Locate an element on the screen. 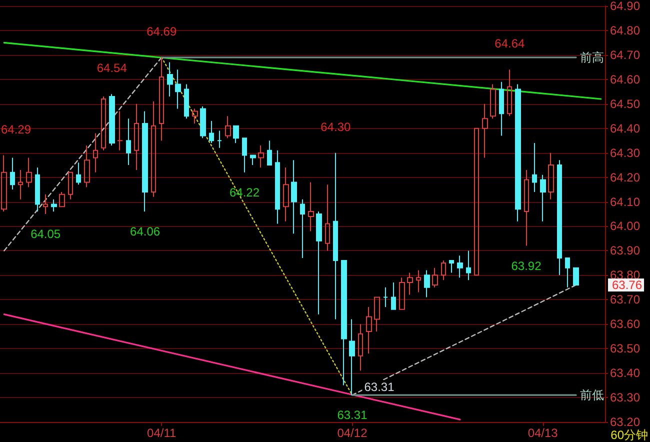 Image resolution: width=650 pixels, height=442 pixels. text: 64.22 is located at coordinates (244, 192).